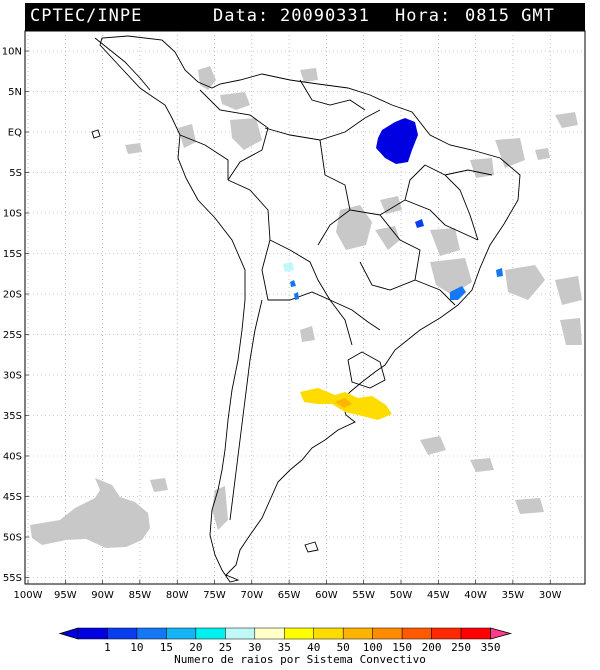 Image resolution: width=600 pixels, height=670 pixels. Describe the element at coordinates (68, 633) in the screenshot. I see `legend-arrow-left` at that location.